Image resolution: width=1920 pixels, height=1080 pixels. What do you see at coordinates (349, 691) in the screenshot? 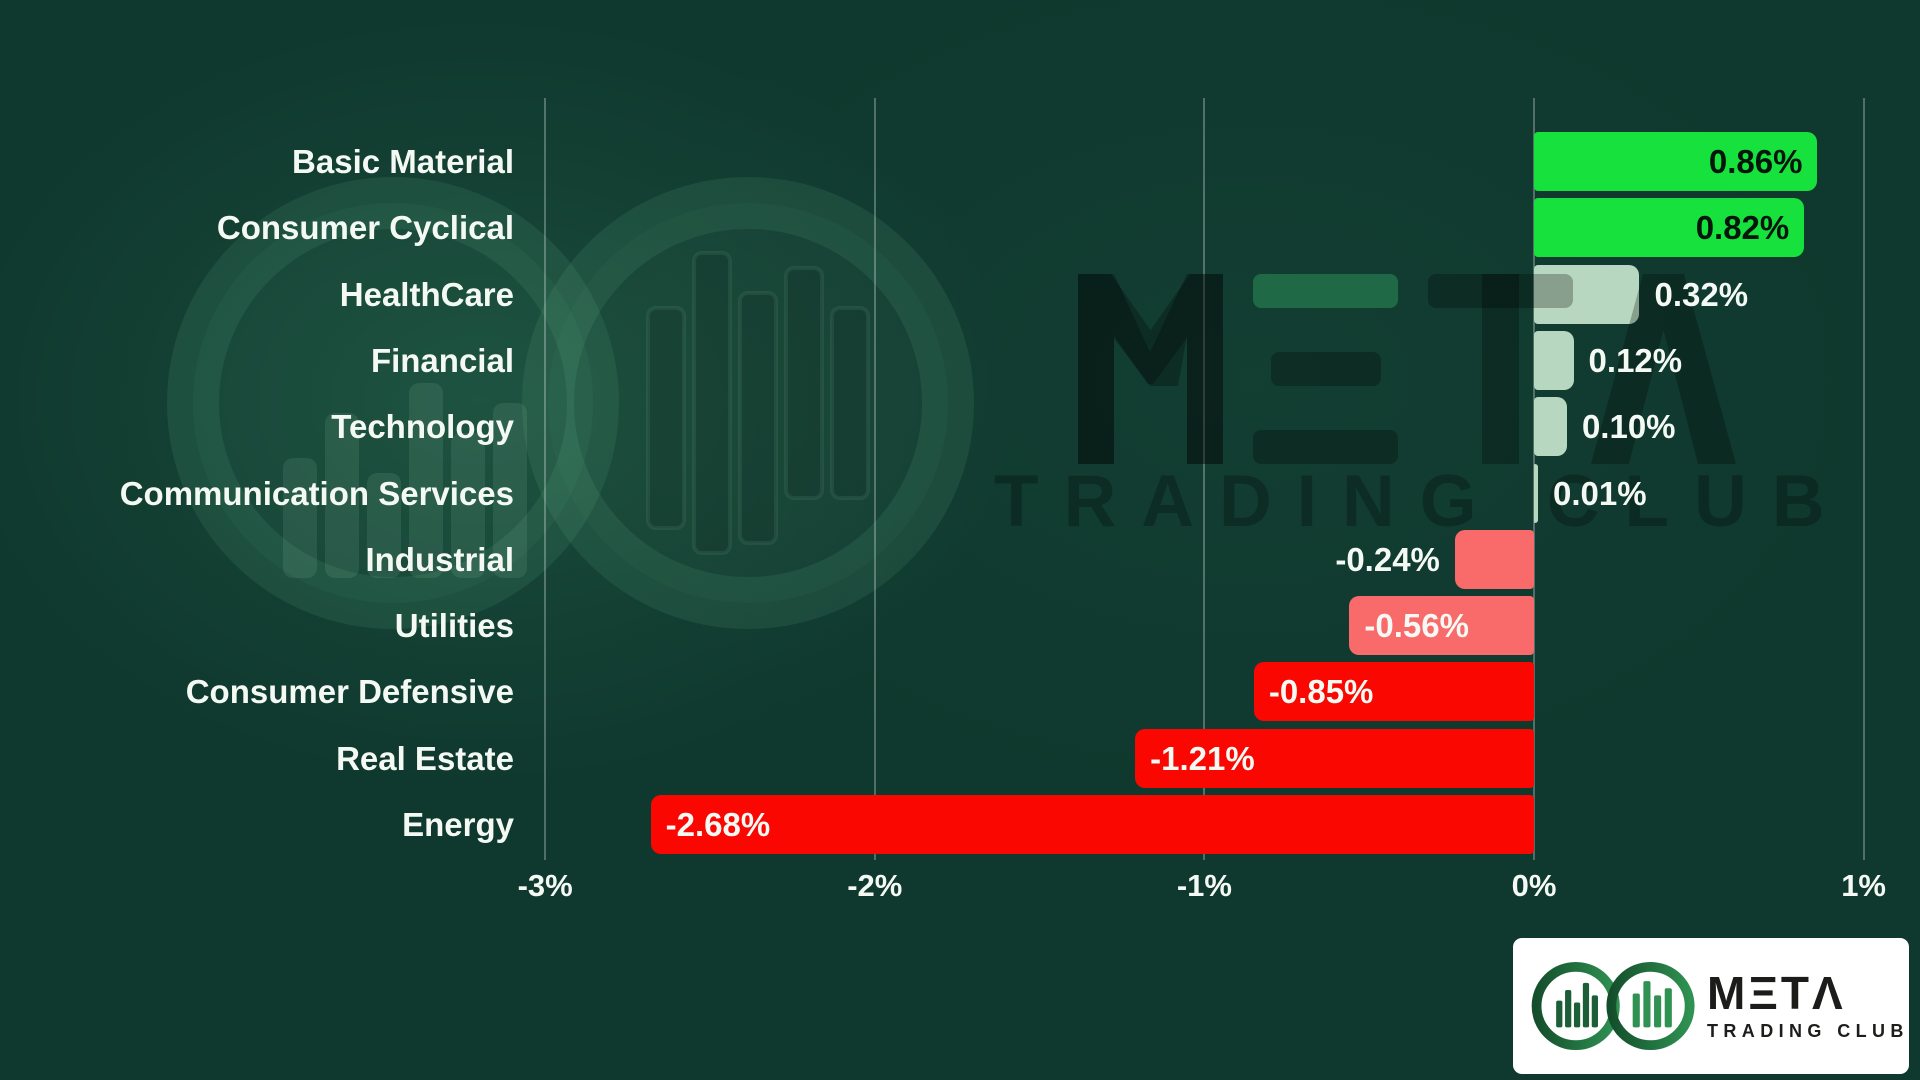
I see `category-label: Consumer Defensive` at bounding box center [349, 691].